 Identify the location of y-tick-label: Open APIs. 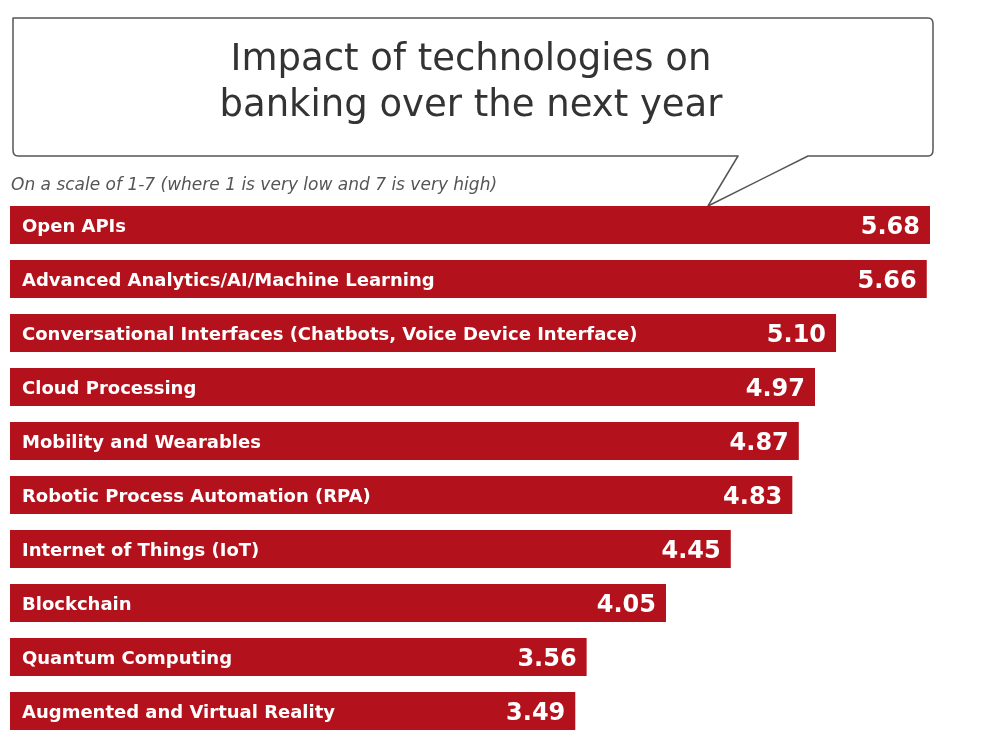
(74, 225).